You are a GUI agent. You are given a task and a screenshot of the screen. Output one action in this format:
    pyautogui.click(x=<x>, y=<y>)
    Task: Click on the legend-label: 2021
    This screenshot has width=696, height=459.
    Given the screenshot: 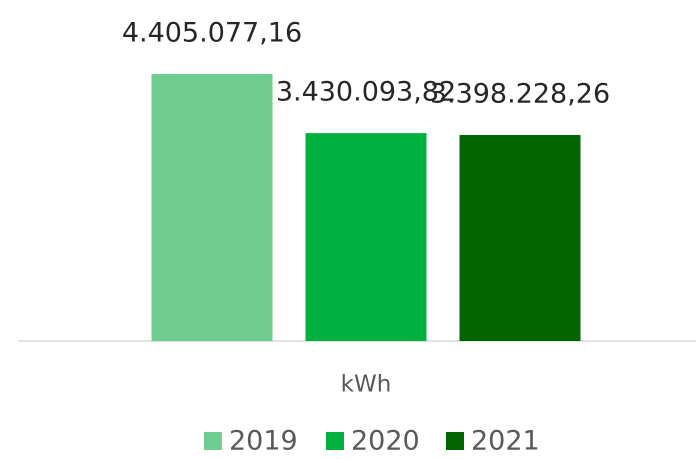 What is the action you would take?
    pyautogui.click(x=505, y=441)
    